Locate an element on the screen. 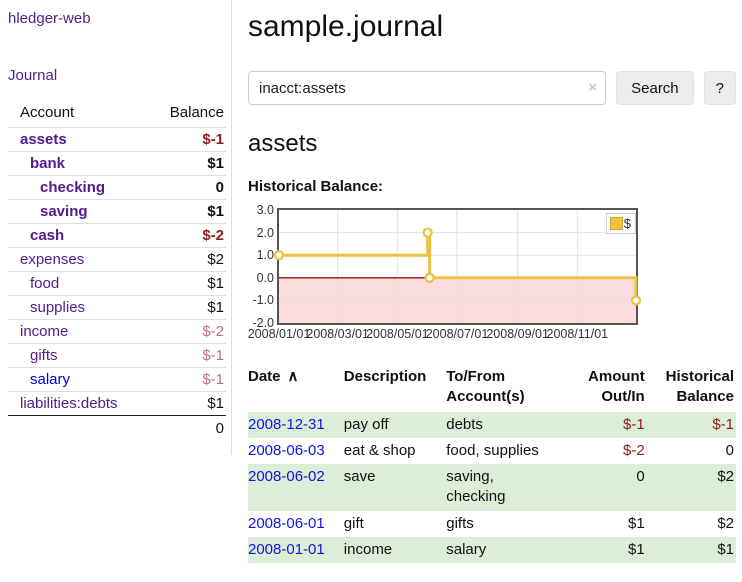  transaction-amount: $-1 is located at coordinates (634, 424).